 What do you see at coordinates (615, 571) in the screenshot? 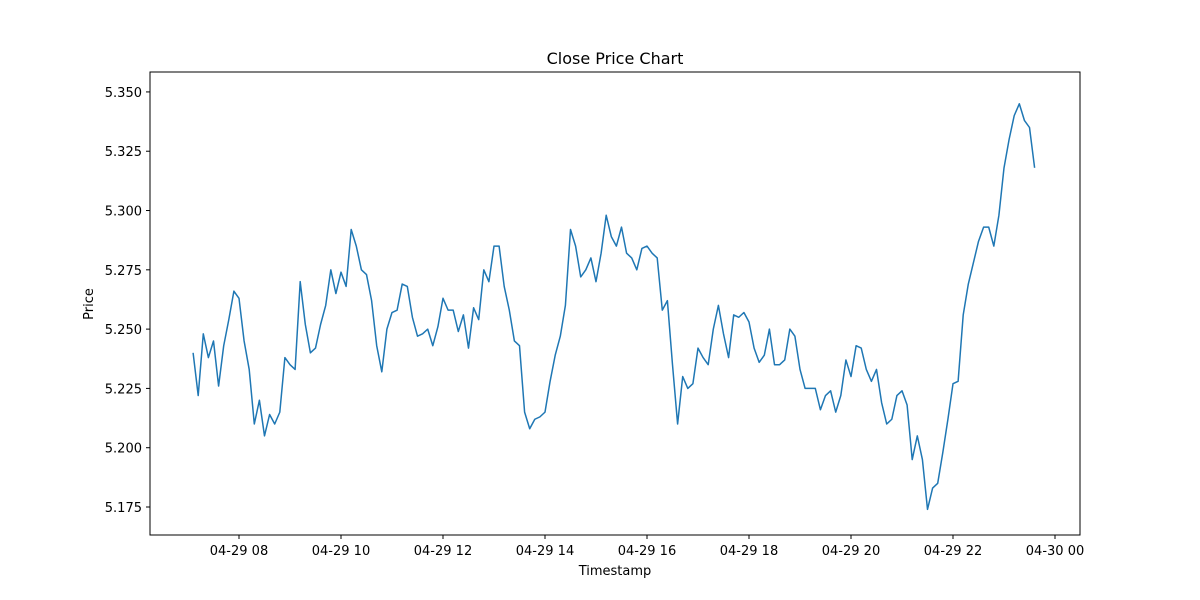
I see `x-axis-label: Timestamp` at bounding box center [615, 571].